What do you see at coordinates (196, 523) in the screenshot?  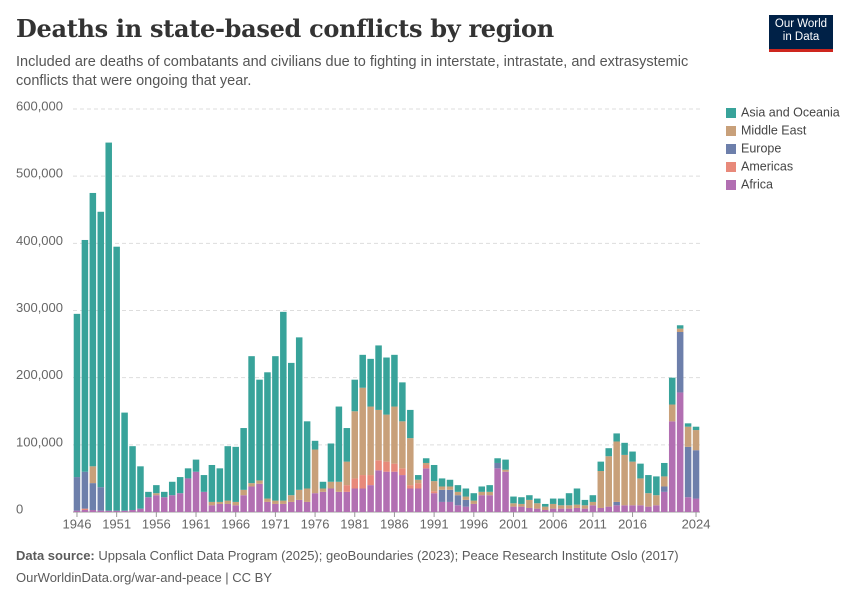 I see `x-tick-label: 1961` at bounding box center [196, 523].